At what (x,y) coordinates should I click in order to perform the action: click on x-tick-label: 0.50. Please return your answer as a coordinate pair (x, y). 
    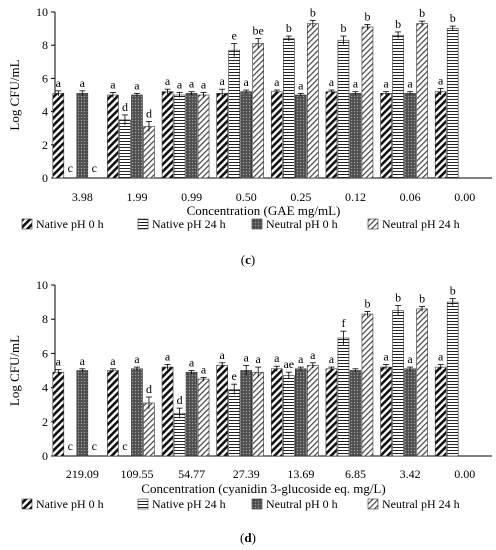
    Looking at the image, I should click on (246, 197).